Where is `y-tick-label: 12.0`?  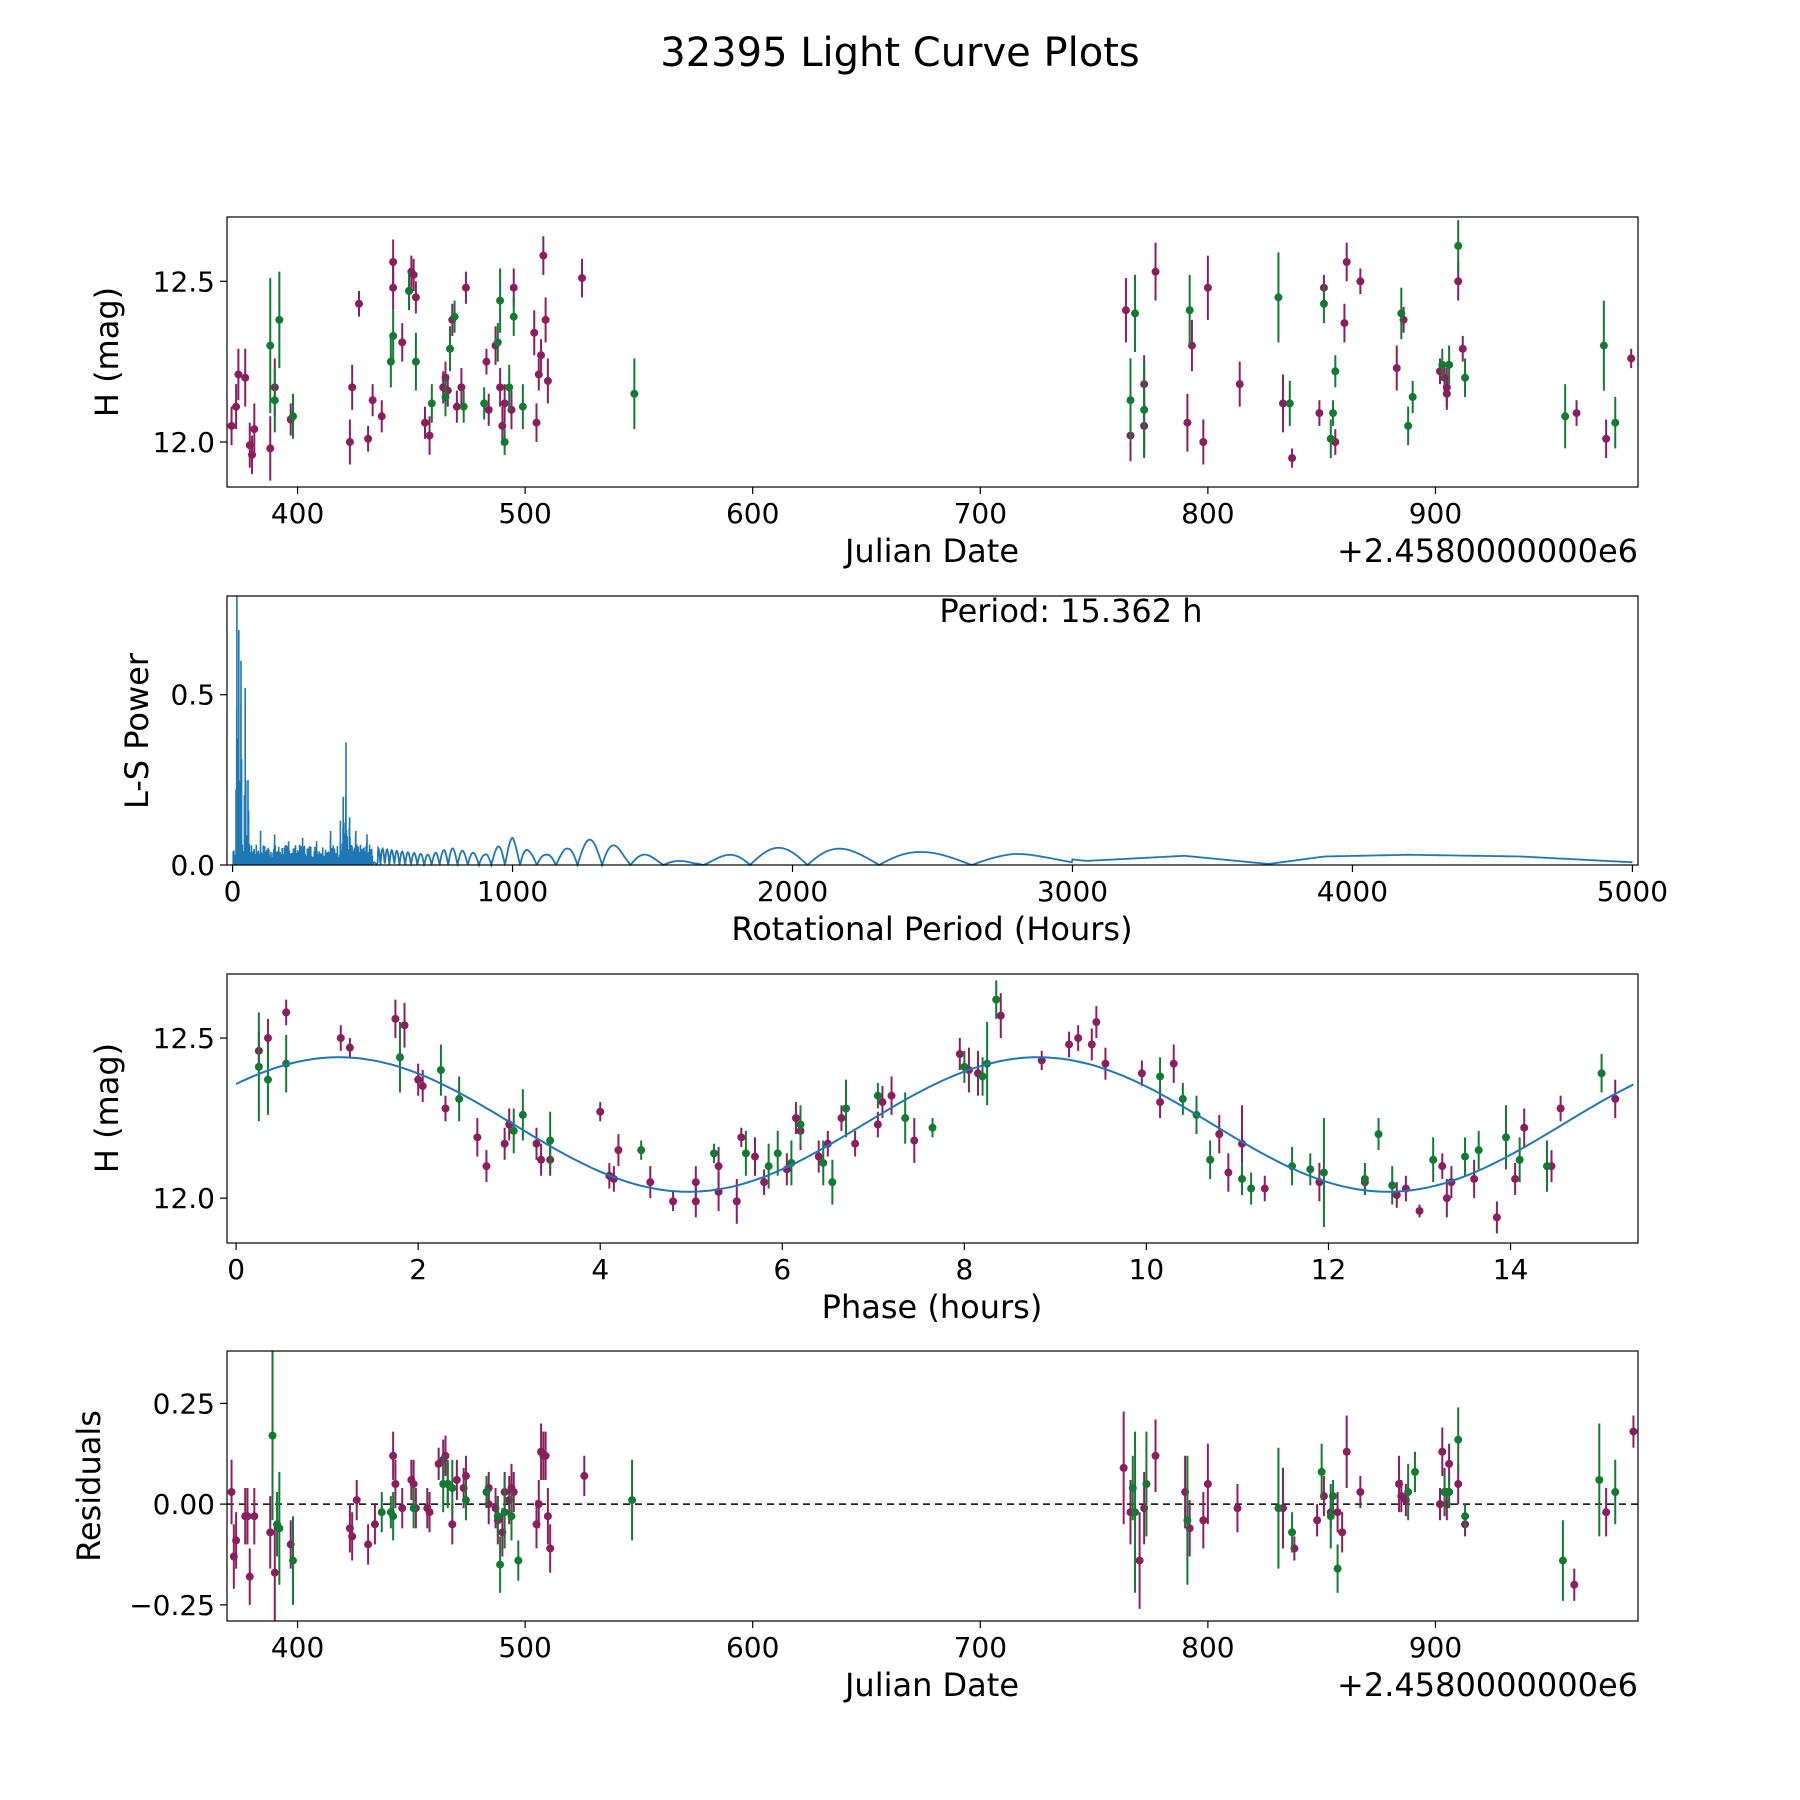
y-tick-label: 12.0 is located at coordinates (184, 1198).